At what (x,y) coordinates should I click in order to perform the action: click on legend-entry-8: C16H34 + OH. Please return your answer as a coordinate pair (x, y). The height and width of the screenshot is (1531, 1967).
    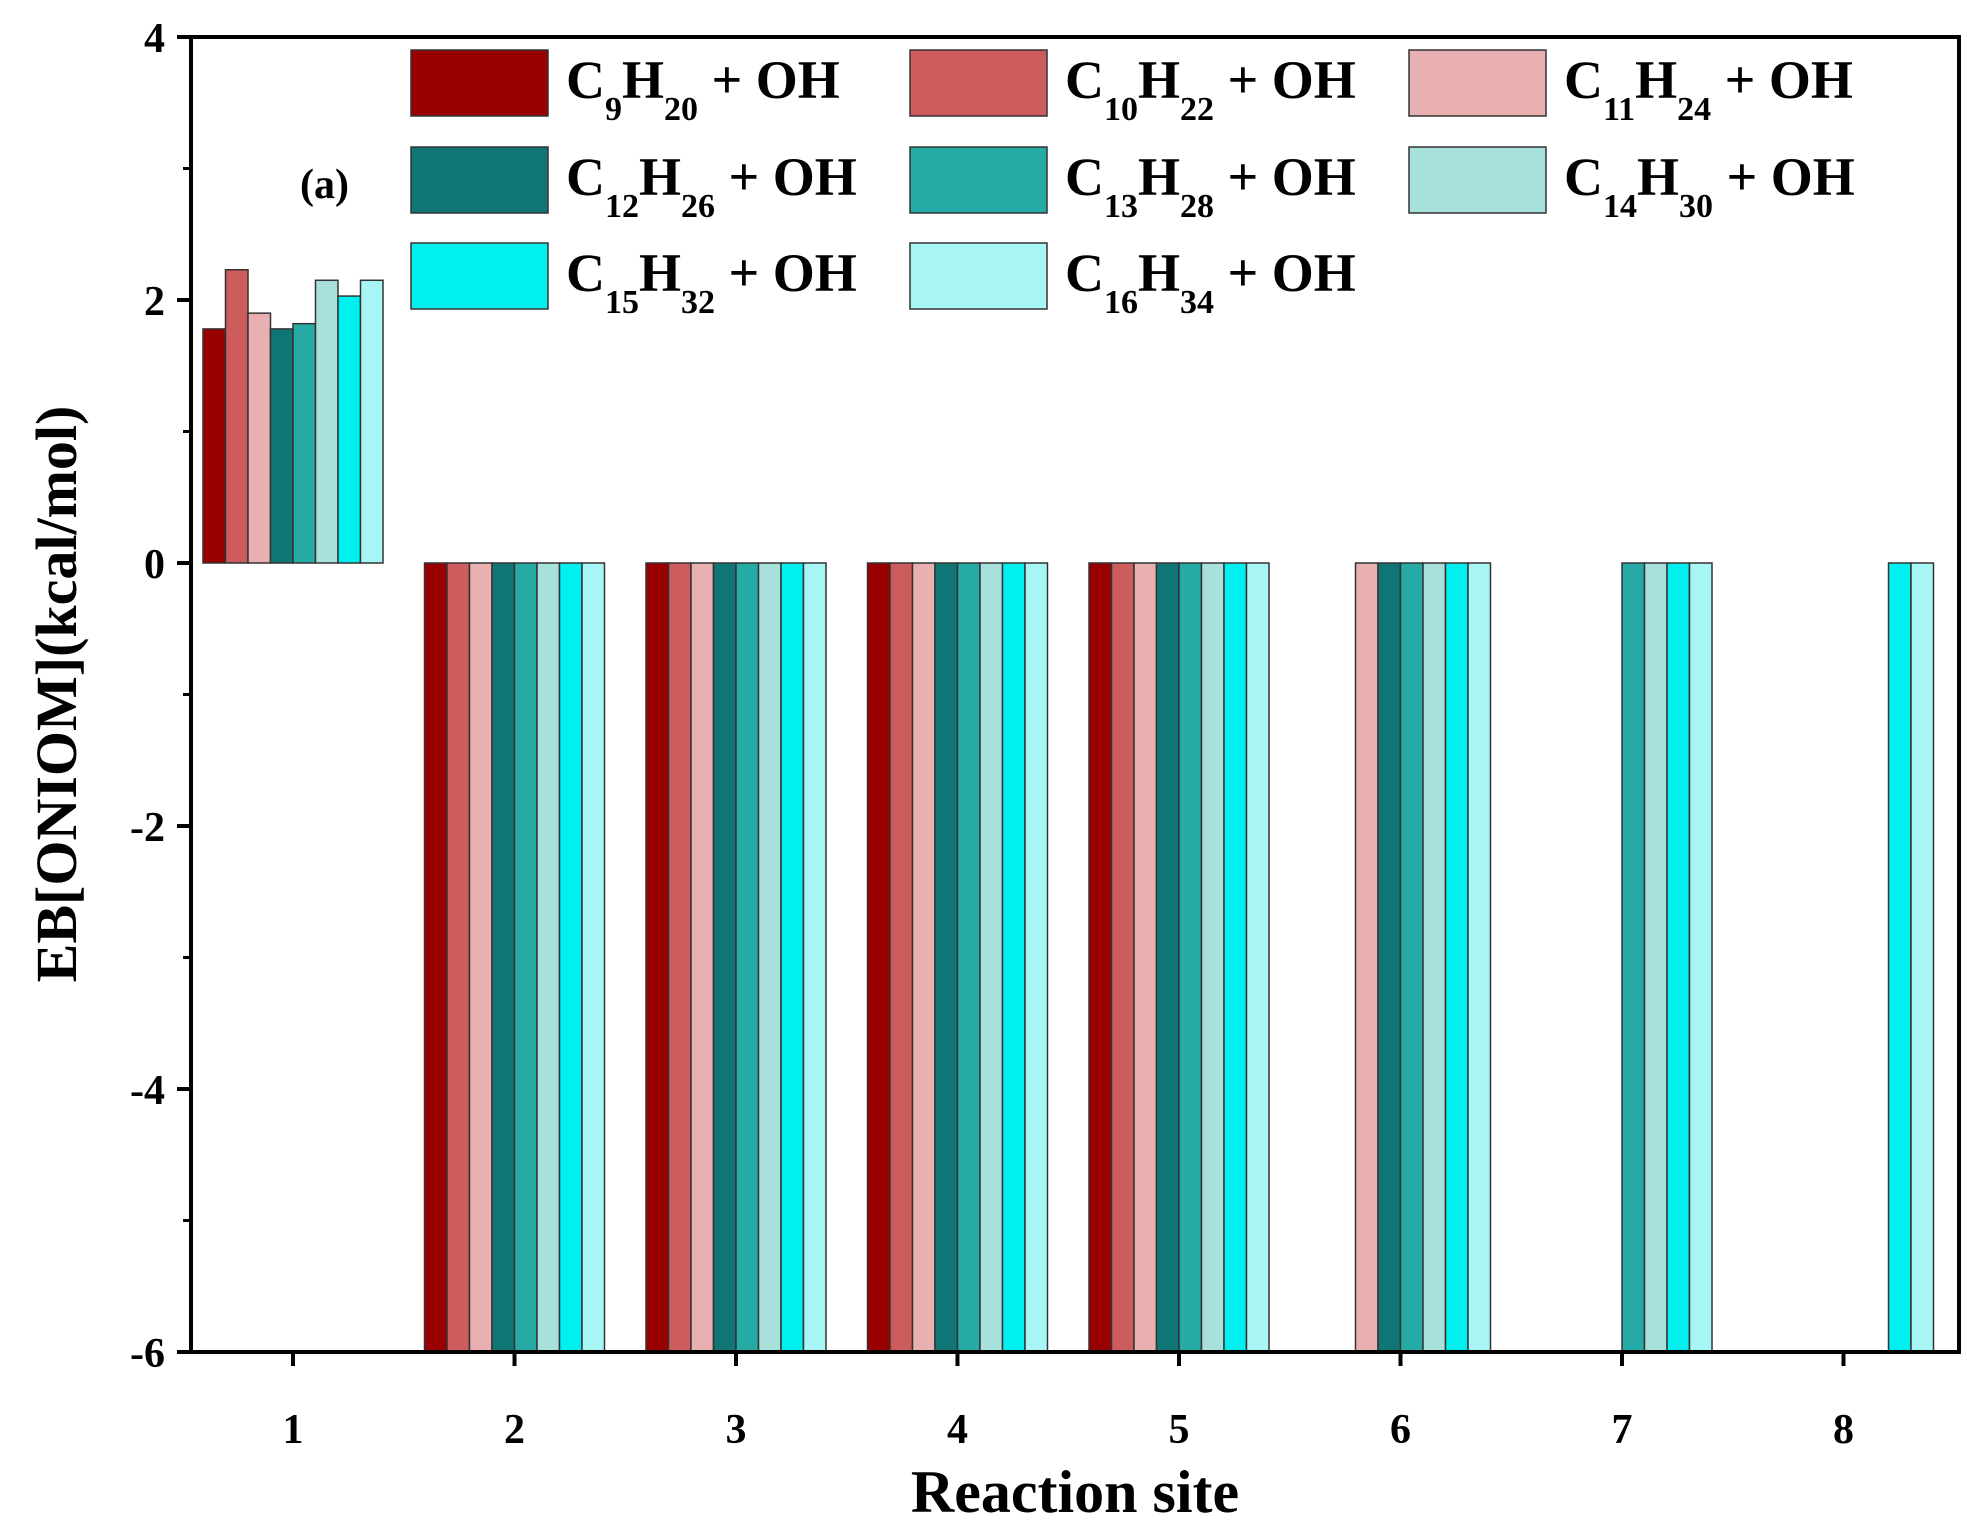
    Looking at the image, I should click on (1132, 281).